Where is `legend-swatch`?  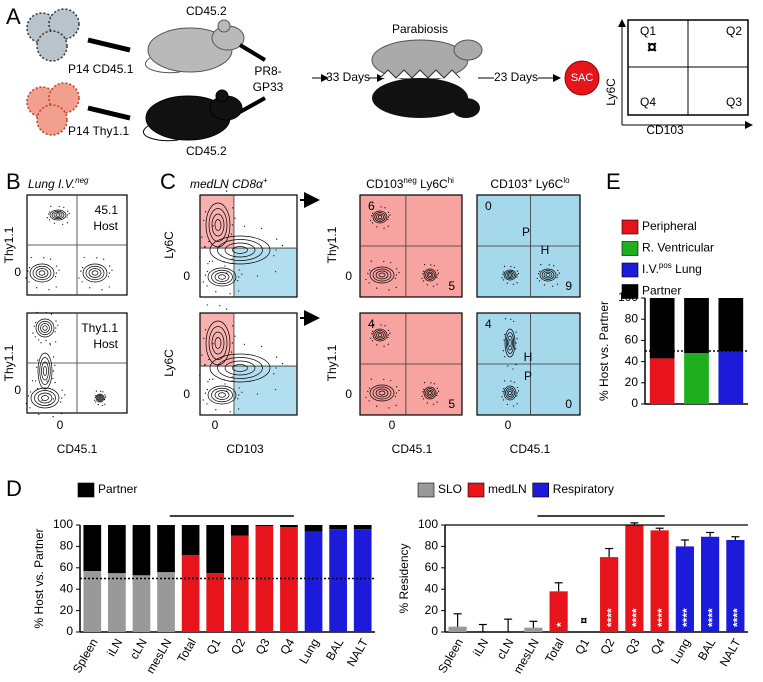
legend-swatch is located at coordinates (630, 248).